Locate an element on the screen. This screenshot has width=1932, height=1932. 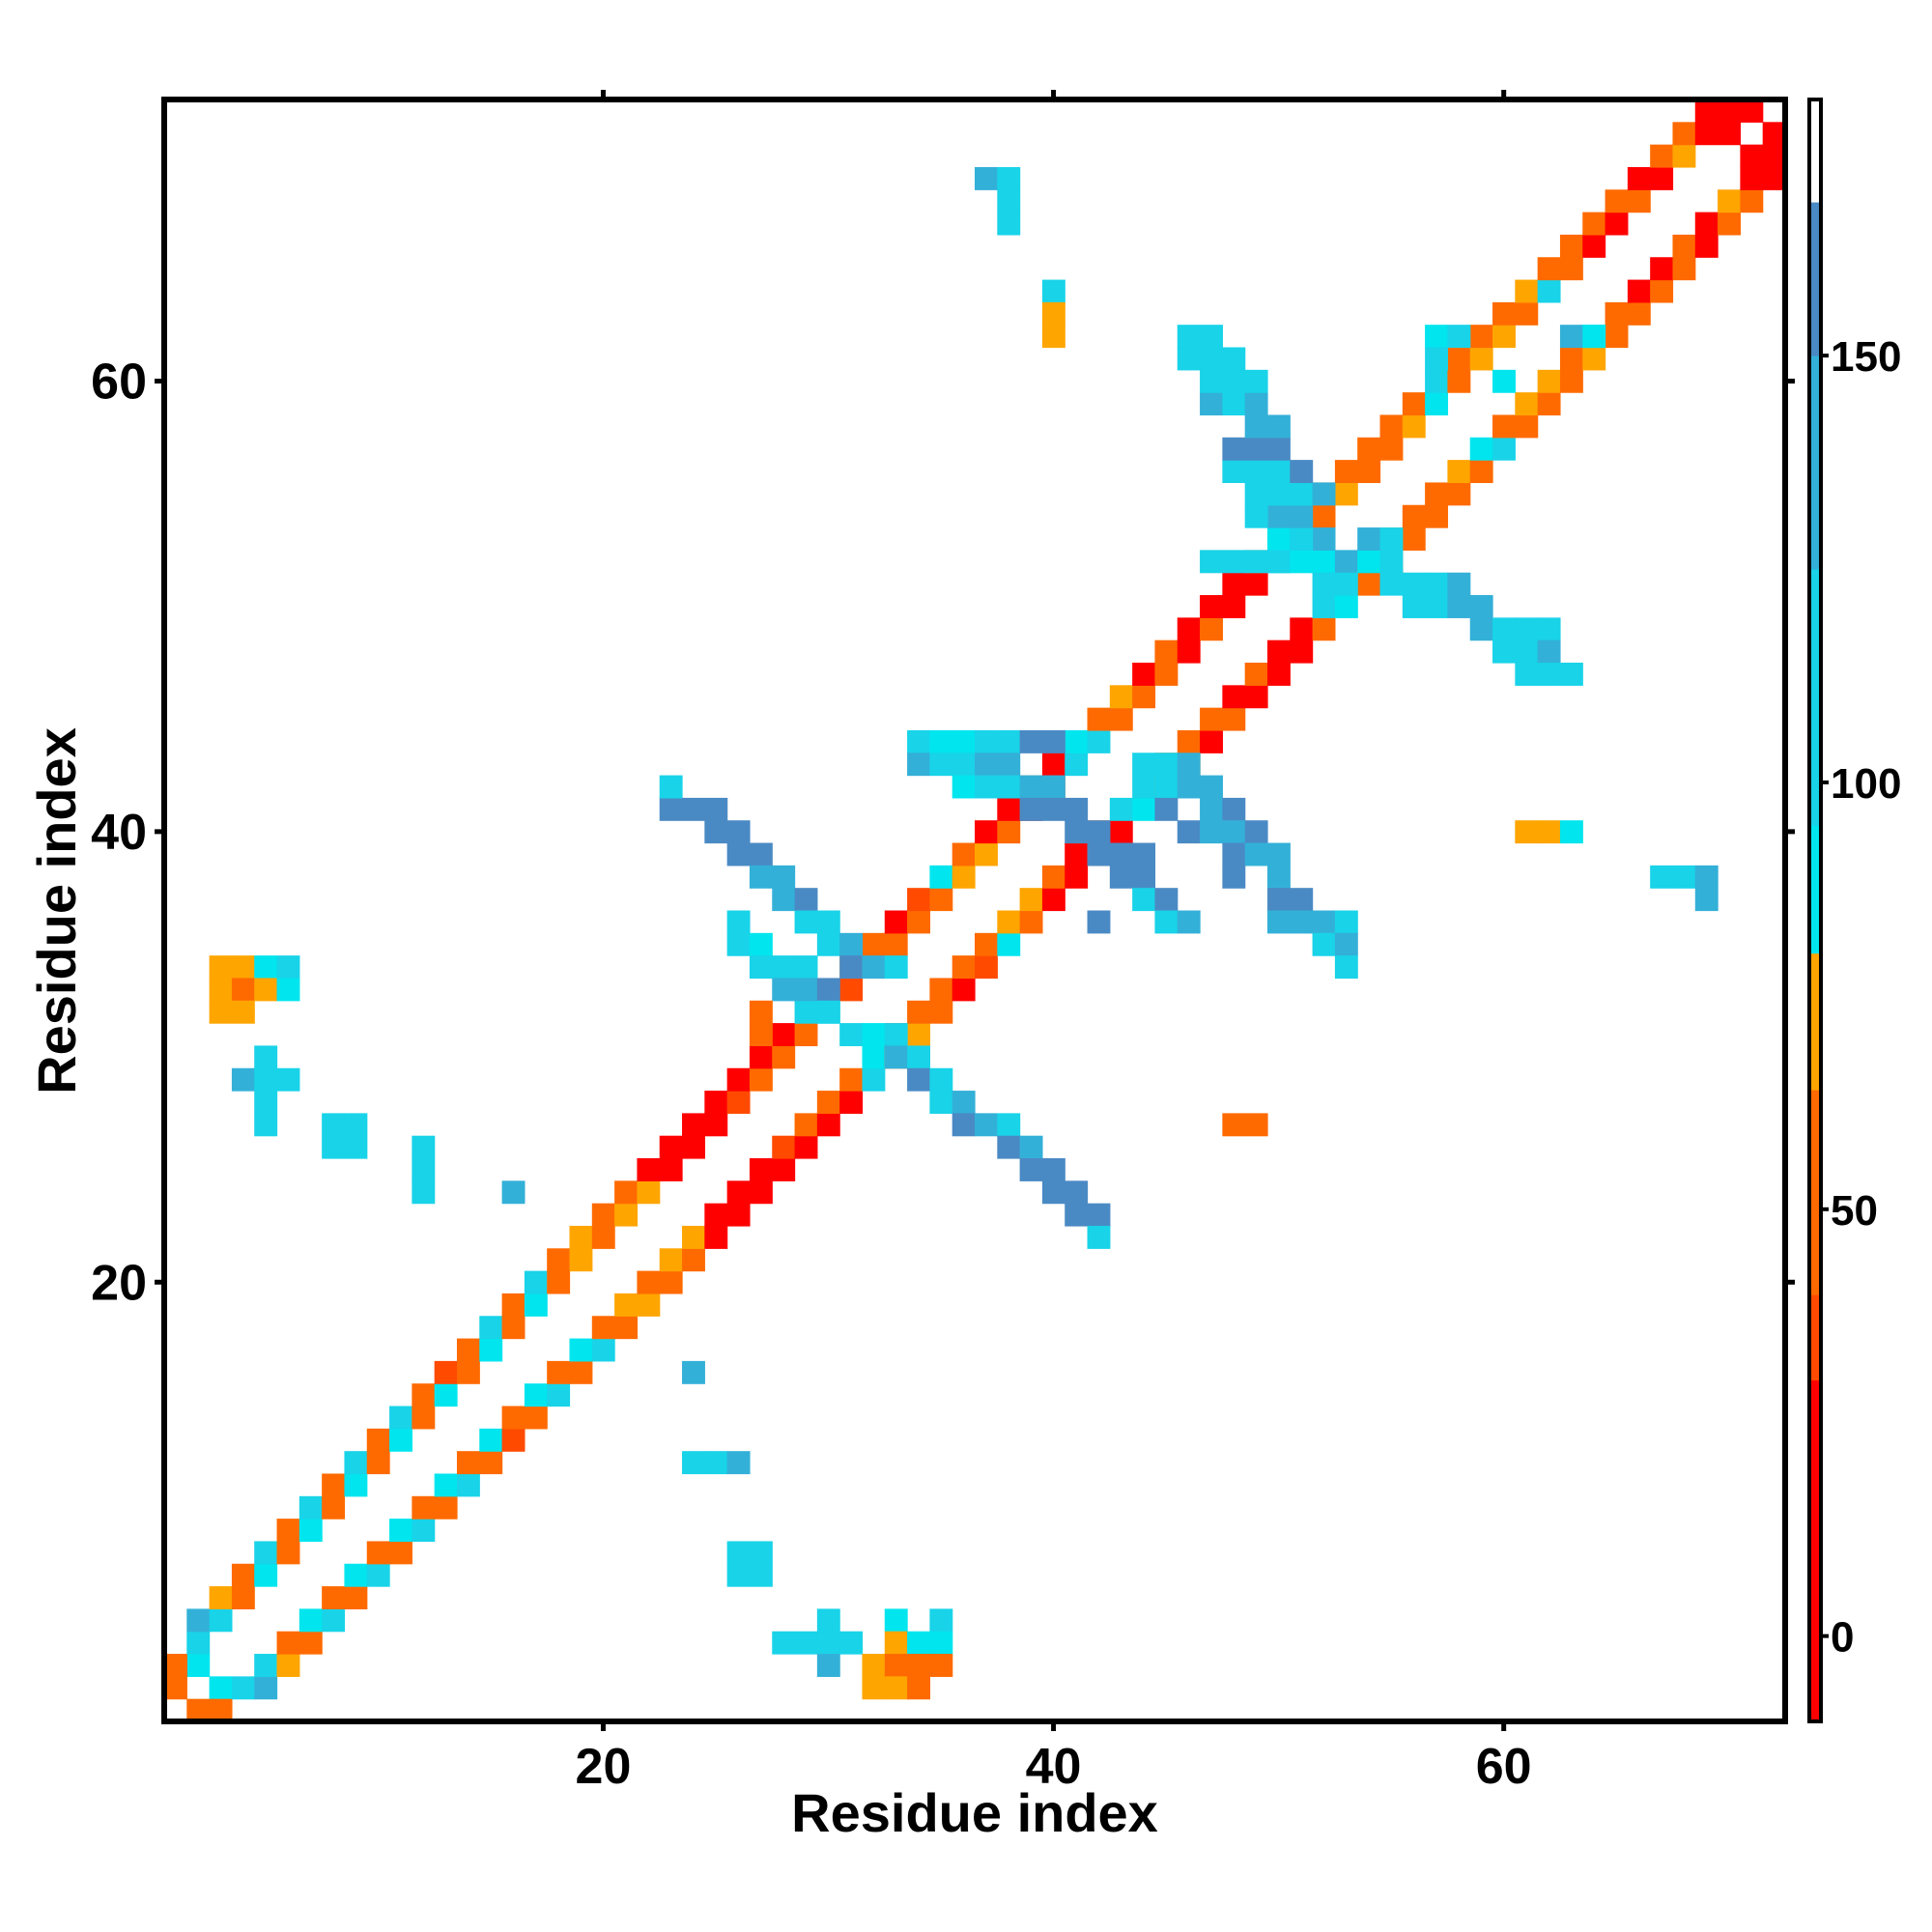
y-tick-label: 60 is located at coordinates (119, 382).